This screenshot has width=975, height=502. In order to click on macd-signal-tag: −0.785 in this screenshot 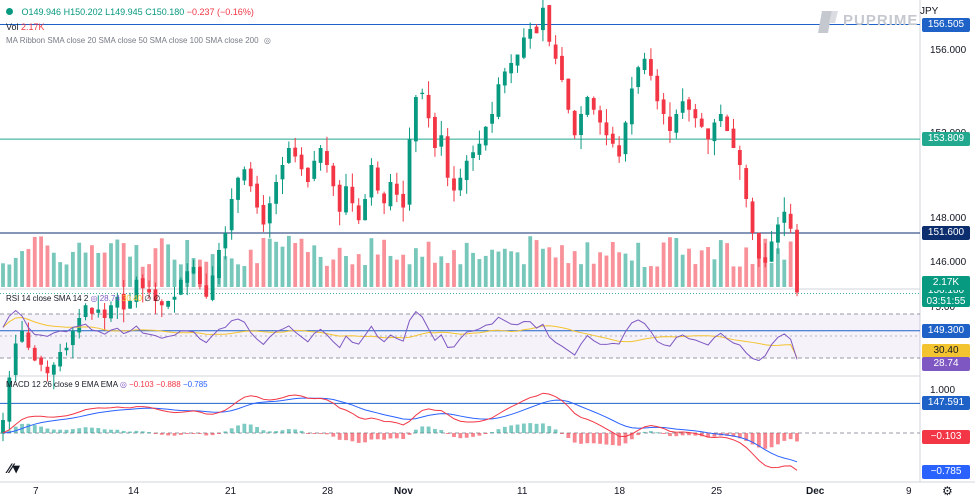, I will do `click(946, 471)`.